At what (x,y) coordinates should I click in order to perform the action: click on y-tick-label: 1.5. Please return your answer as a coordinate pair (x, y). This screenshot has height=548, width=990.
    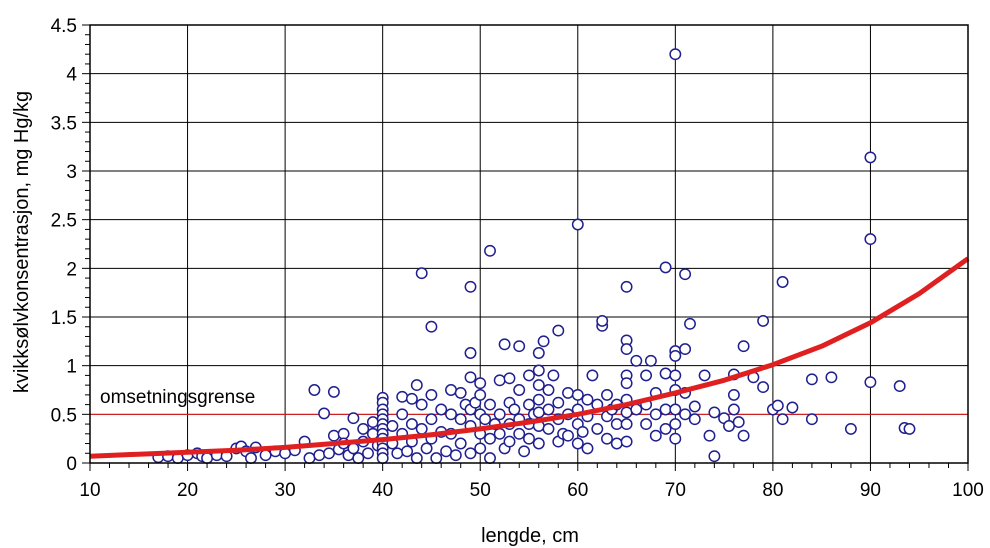
    Looking at the image, I should click on (64, 318).